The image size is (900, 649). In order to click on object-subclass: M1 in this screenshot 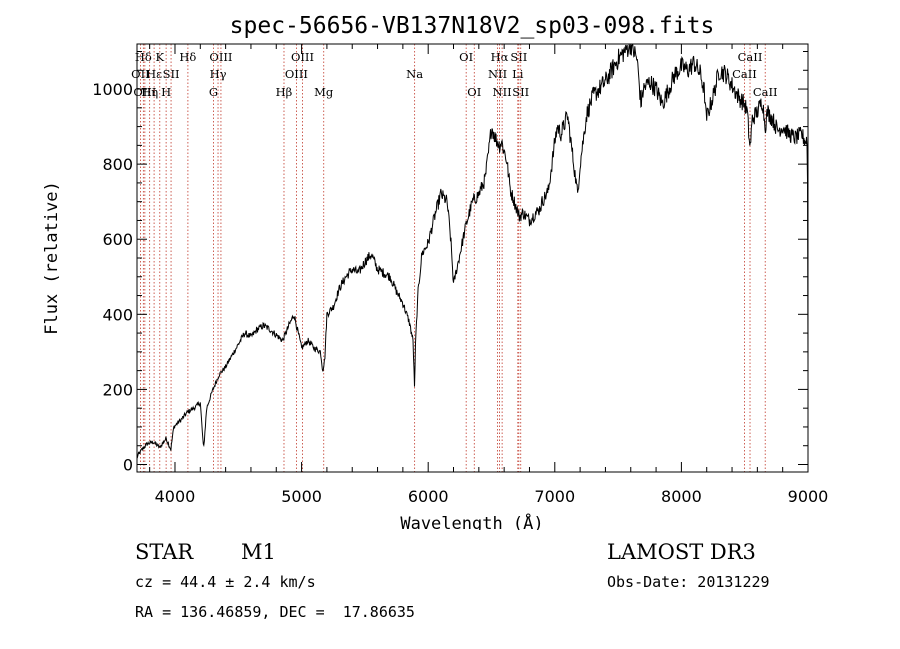, I will do `click(258, 552)`.